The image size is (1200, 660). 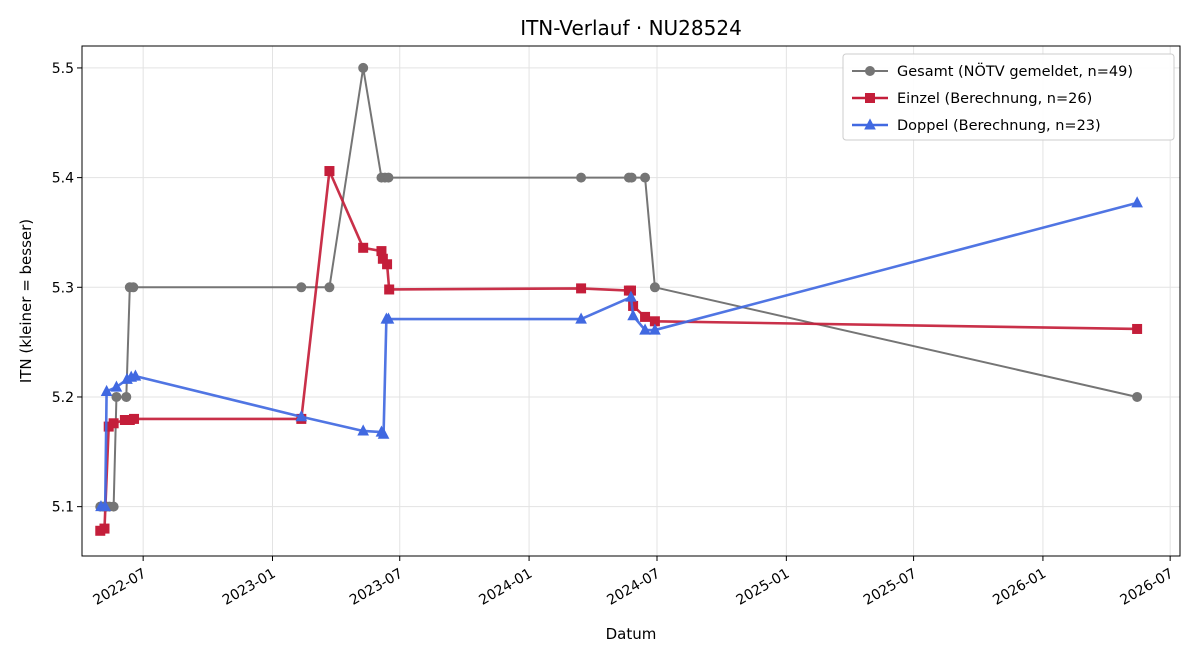 I want to click on legend-label-gesamt: Gesamt (NÖTV gemeldet, n=49), so click(x=1015, y=71).